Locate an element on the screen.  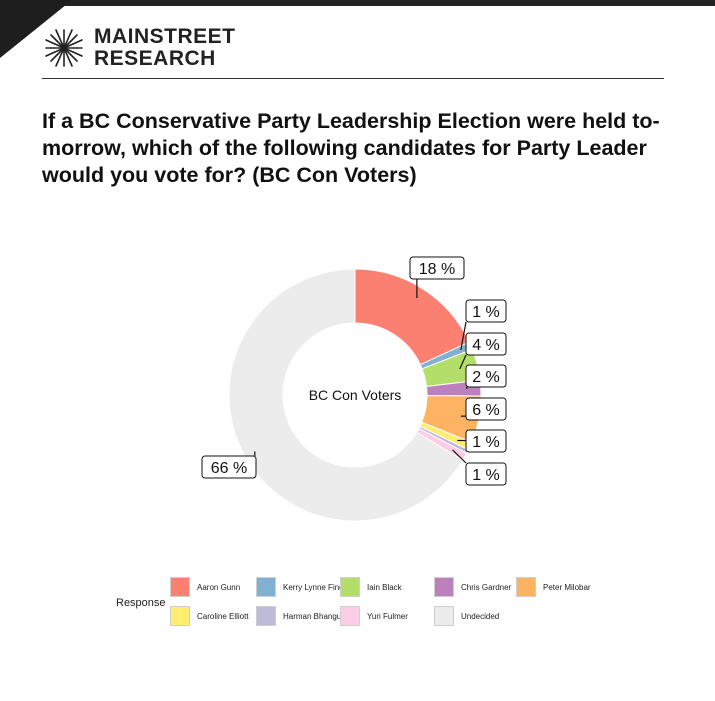
brand-name: MAINSTREET RESEARCH is located at coordinates (165, 48).